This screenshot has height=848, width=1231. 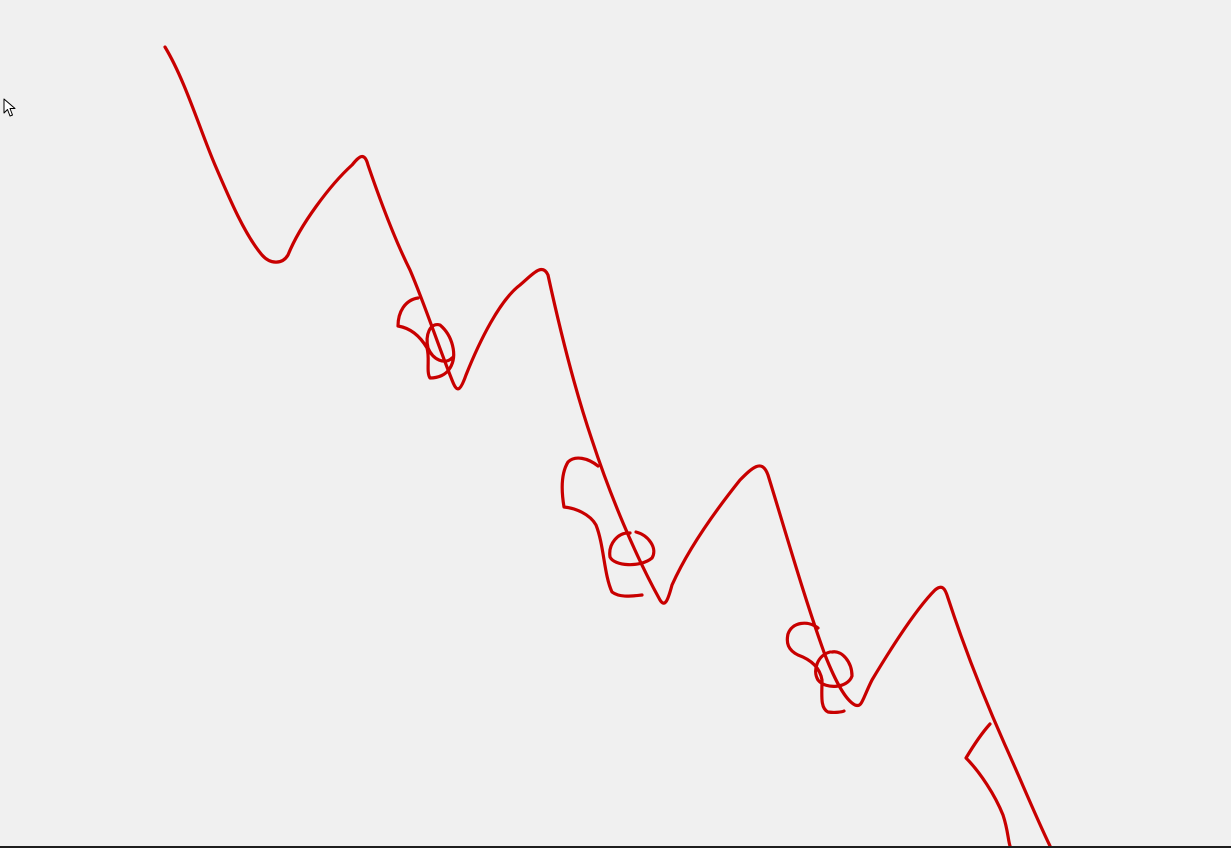 I want to click on arrow-cursor-icon, so click(x=9, y=107).